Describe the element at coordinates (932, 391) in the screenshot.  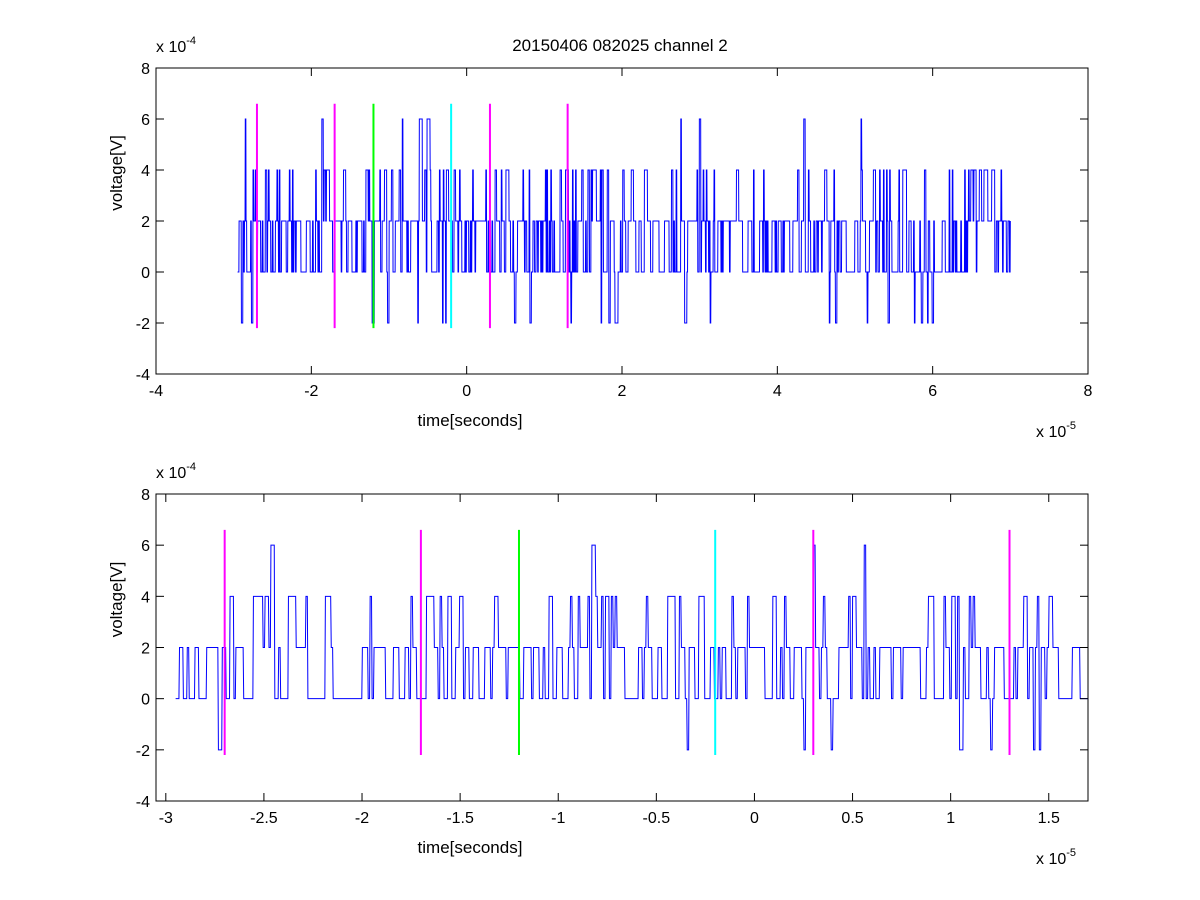
I see `x-tick-label: 6` at that location.